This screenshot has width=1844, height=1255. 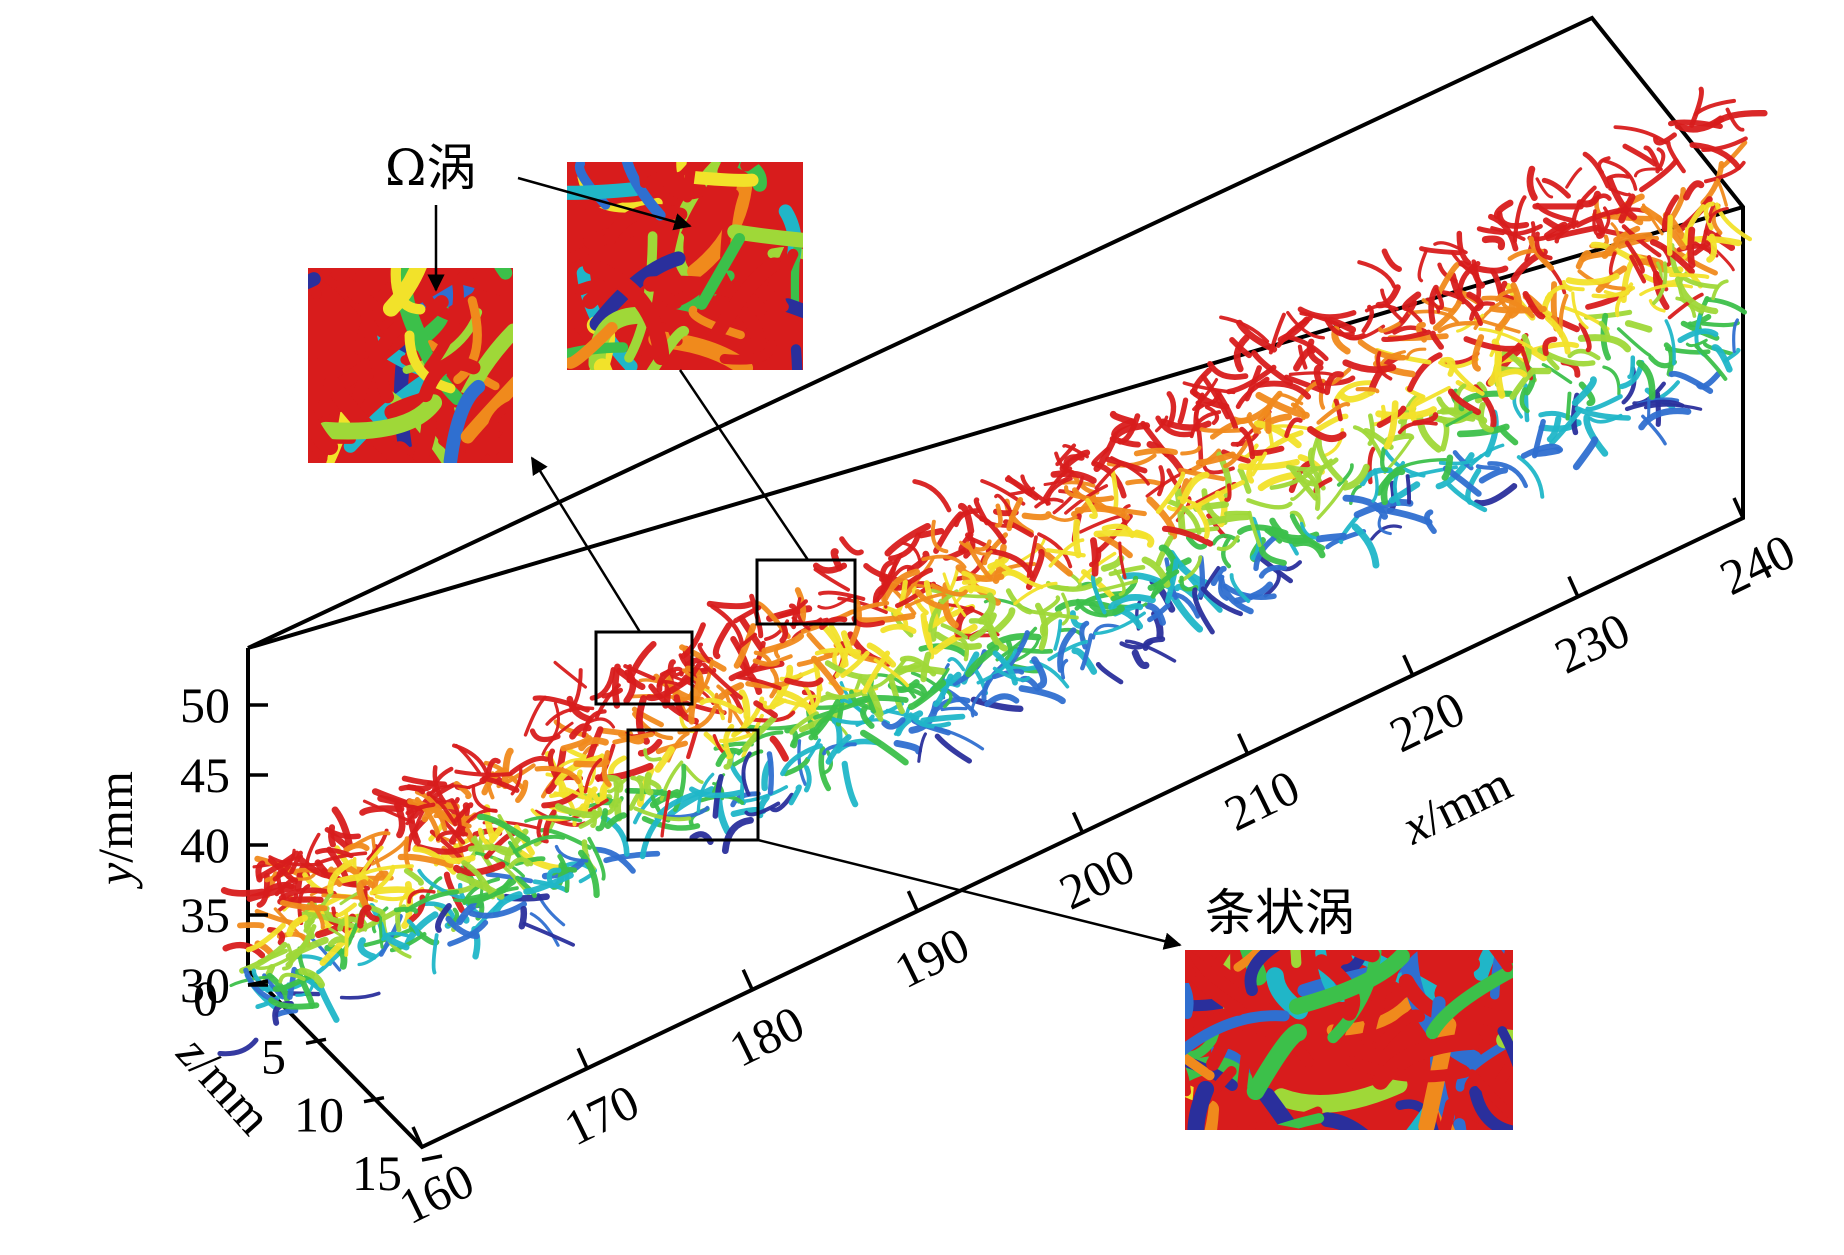 What do you see at coordinates (767, 1035) in the screenshot?
I see `x-tick-label: 180` at bounding box center [767, 1035].